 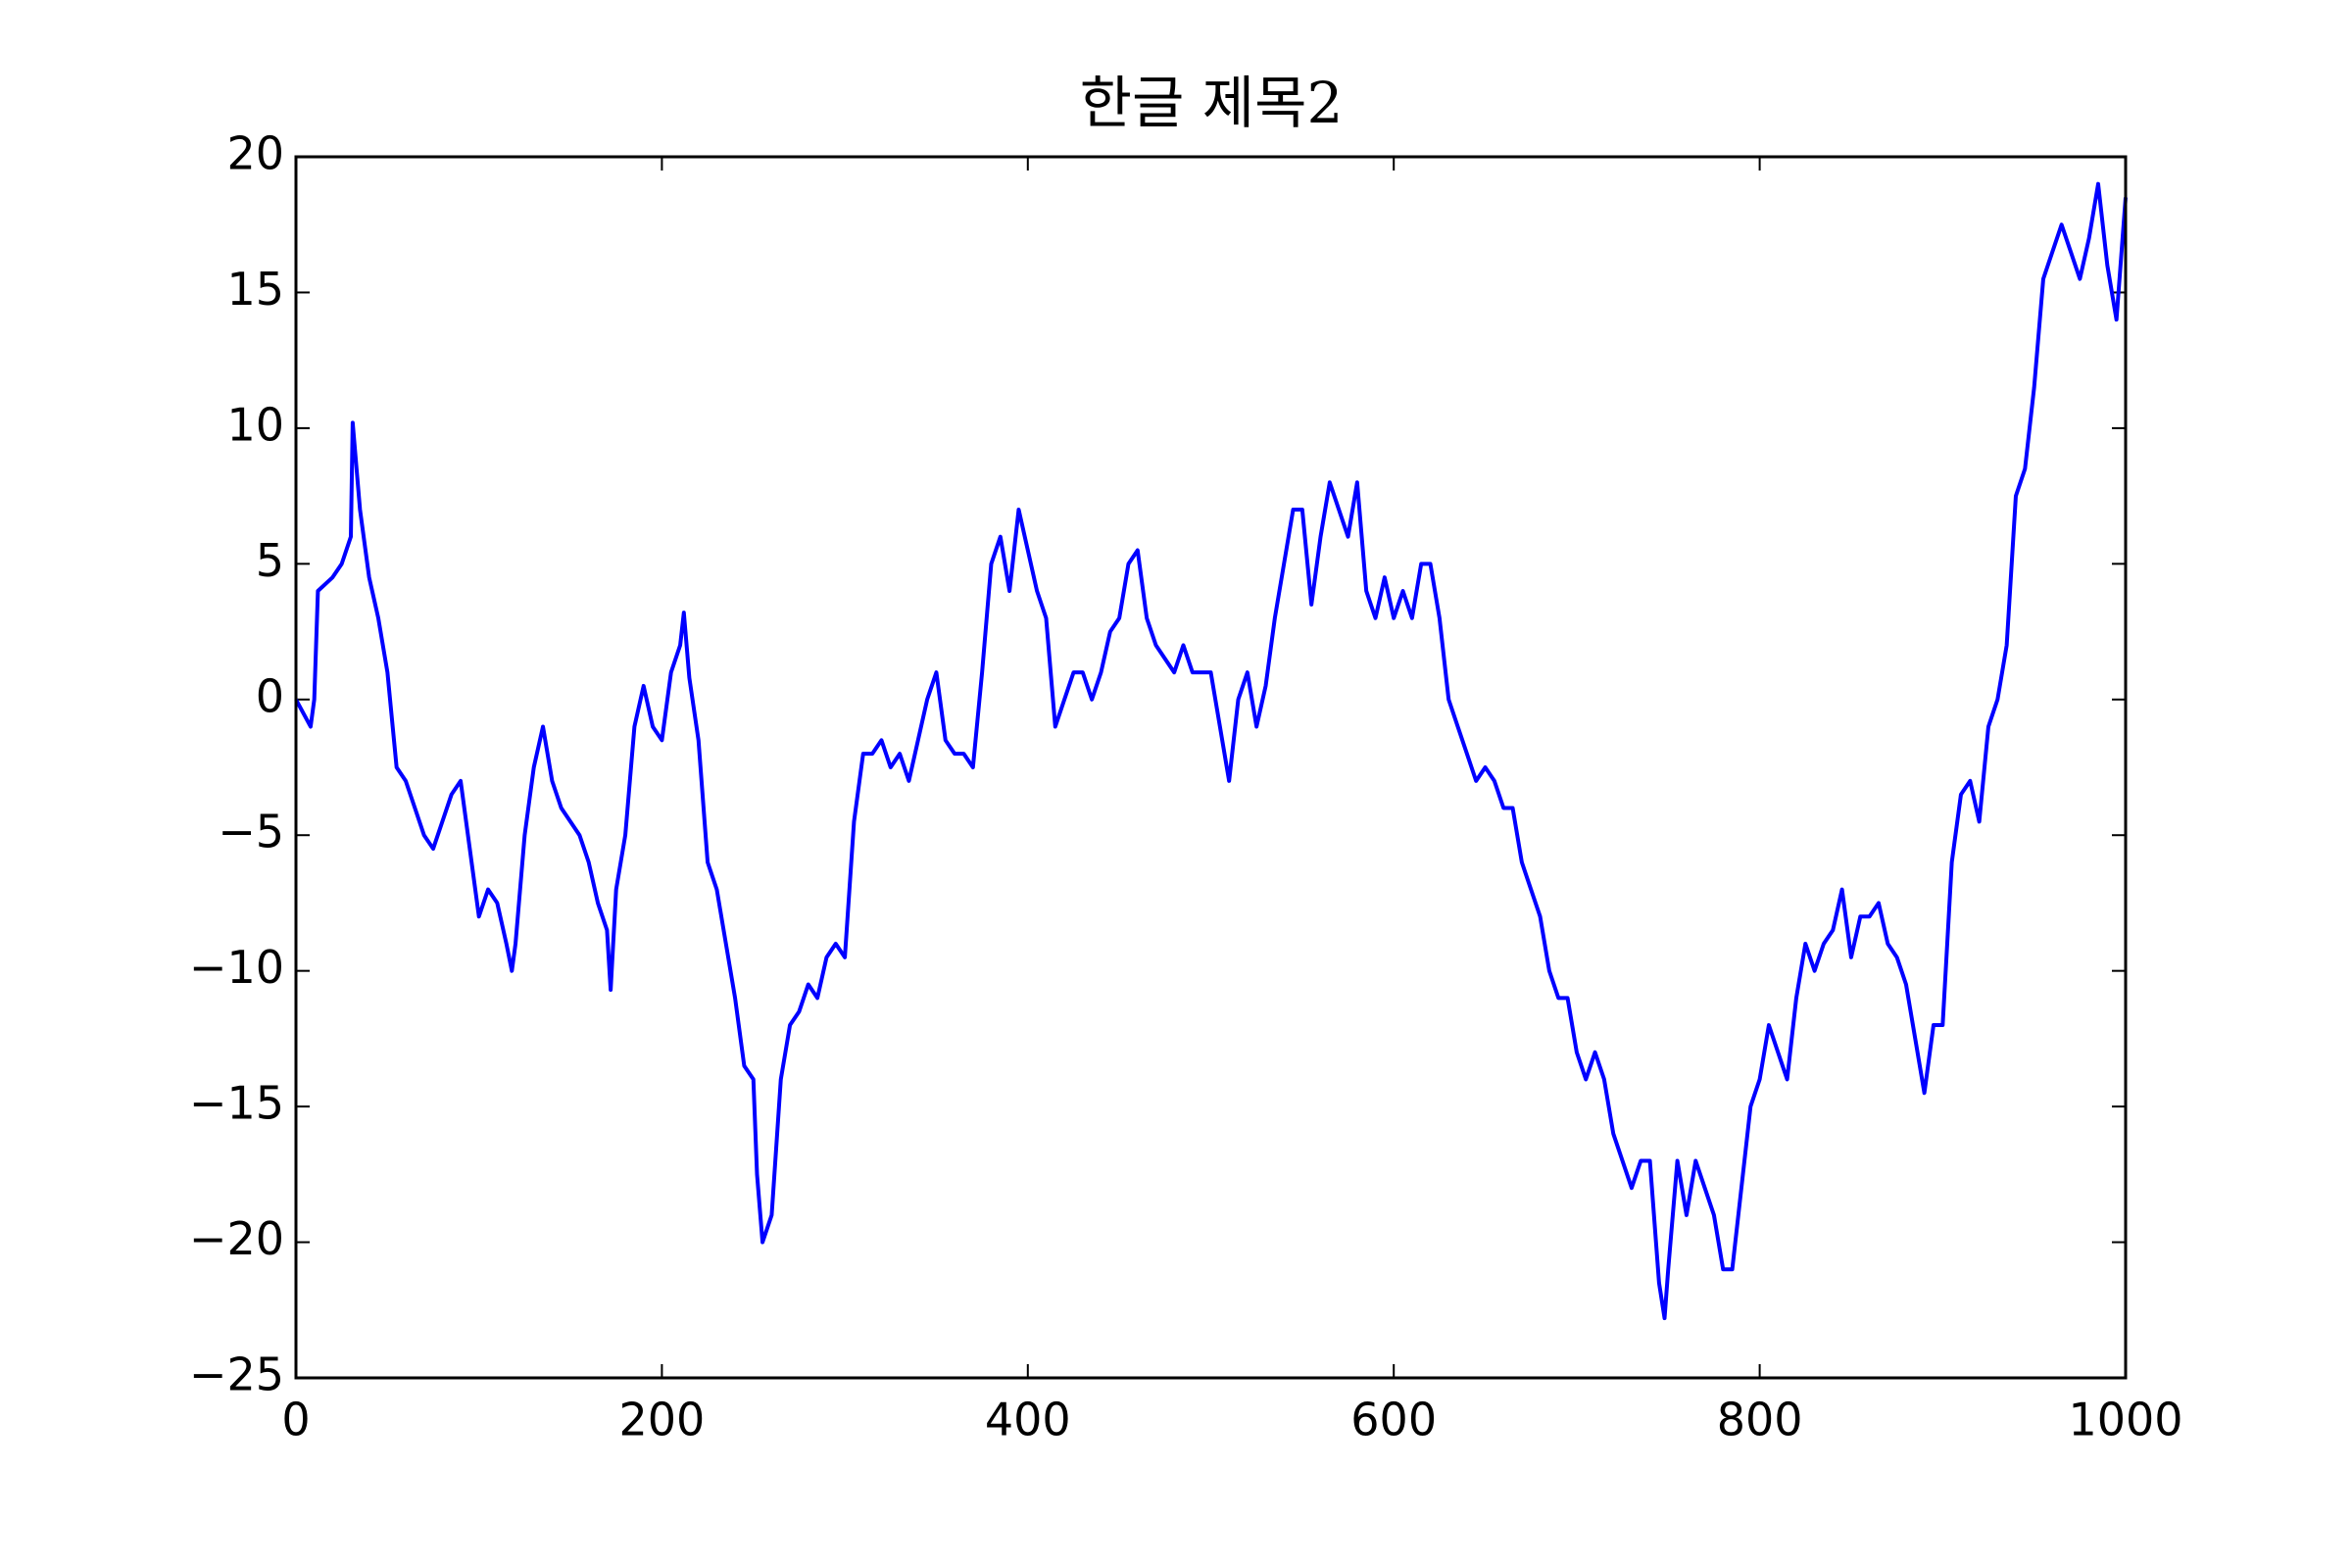 I want to click on y-tick-label: 15, so click(x=255, y=289).